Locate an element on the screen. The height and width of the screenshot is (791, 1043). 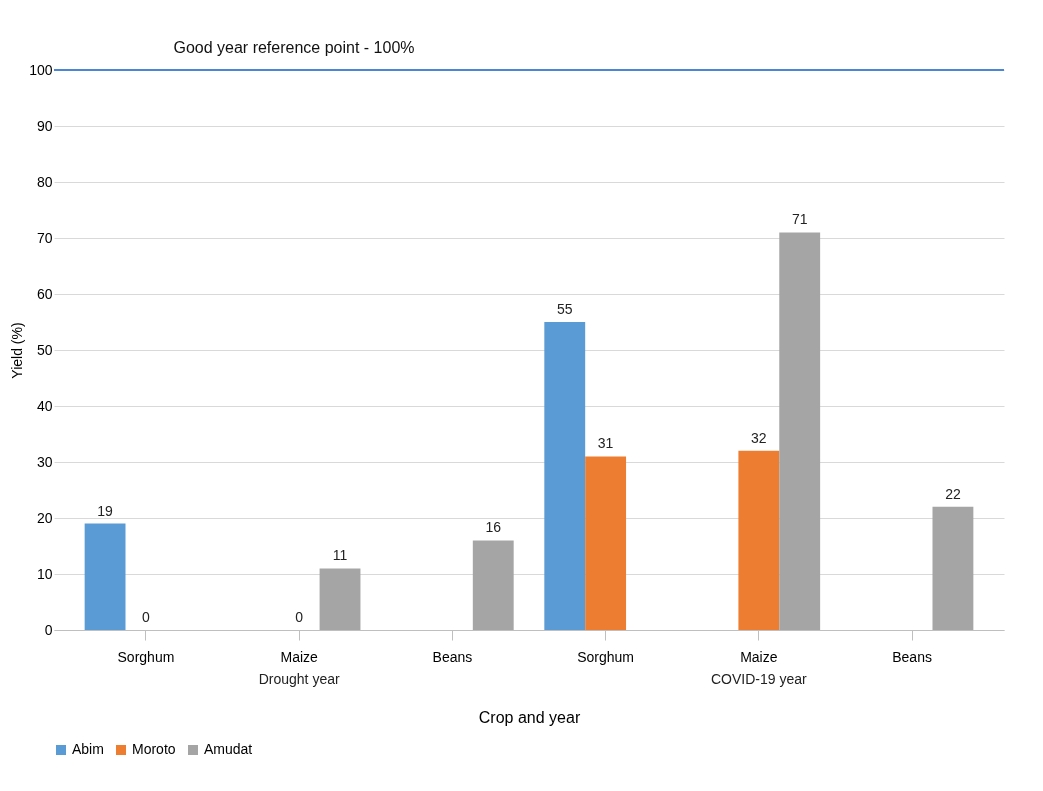
data-label: 31 is located at coordinates (605, 443).